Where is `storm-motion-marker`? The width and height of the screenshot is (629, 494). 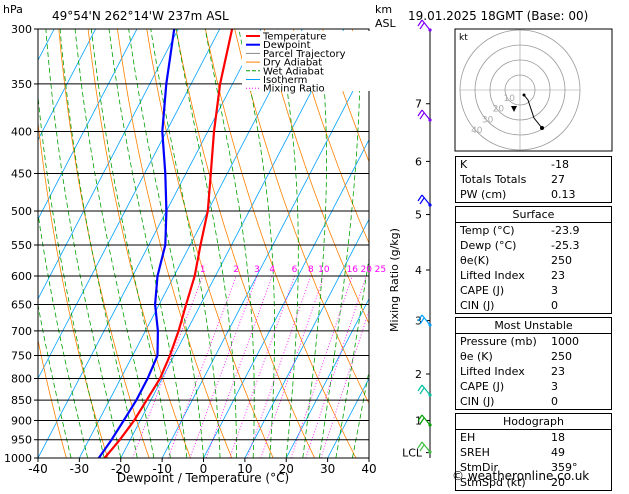 storm-motion-marker is located at coordinates (514, 109).